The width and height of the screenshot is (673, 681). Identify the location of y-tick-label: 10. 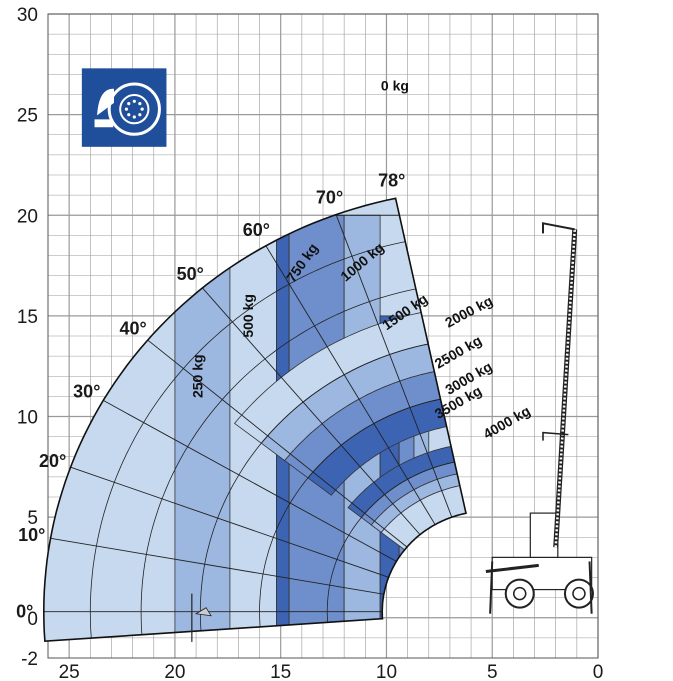
(27, 418).